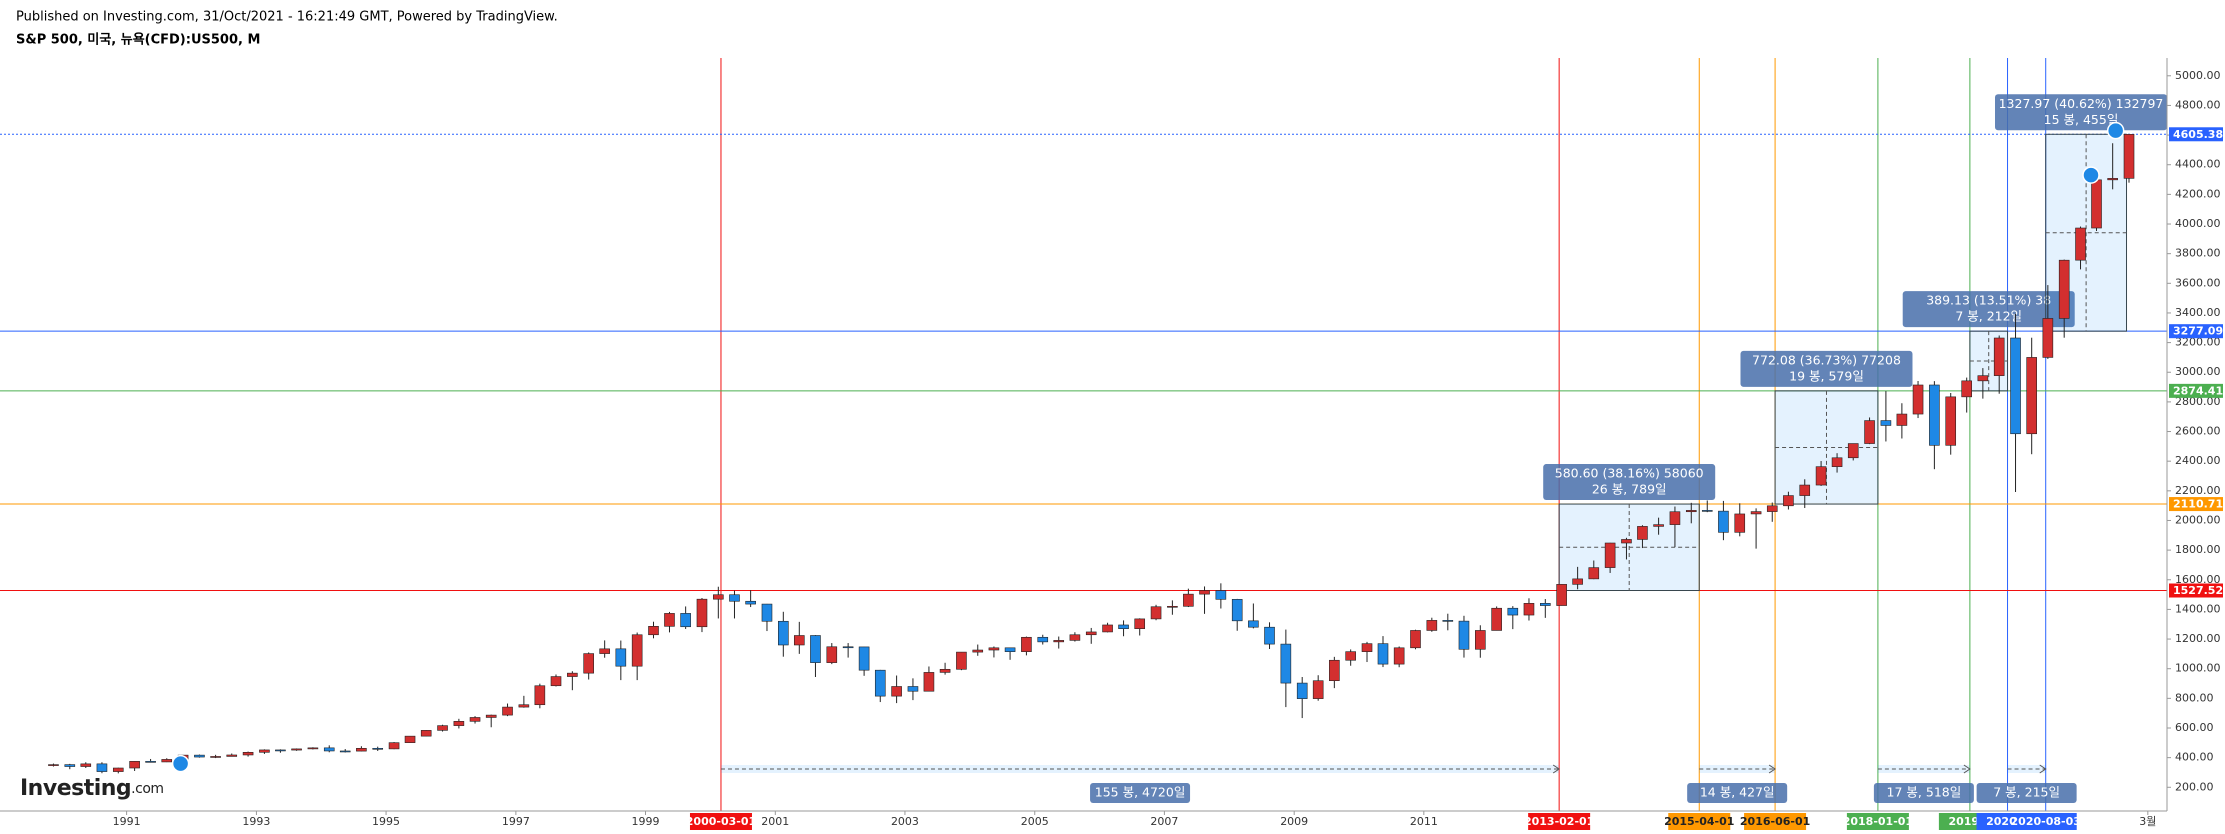 Image resolution: width=2225 pixels, height=834 pixels. Describe the element at coordinates (138, 40) in the screenshot. I see `symbol-title: S&P 500, 미국, 뉴욕(CFD):US500, M` at that location.